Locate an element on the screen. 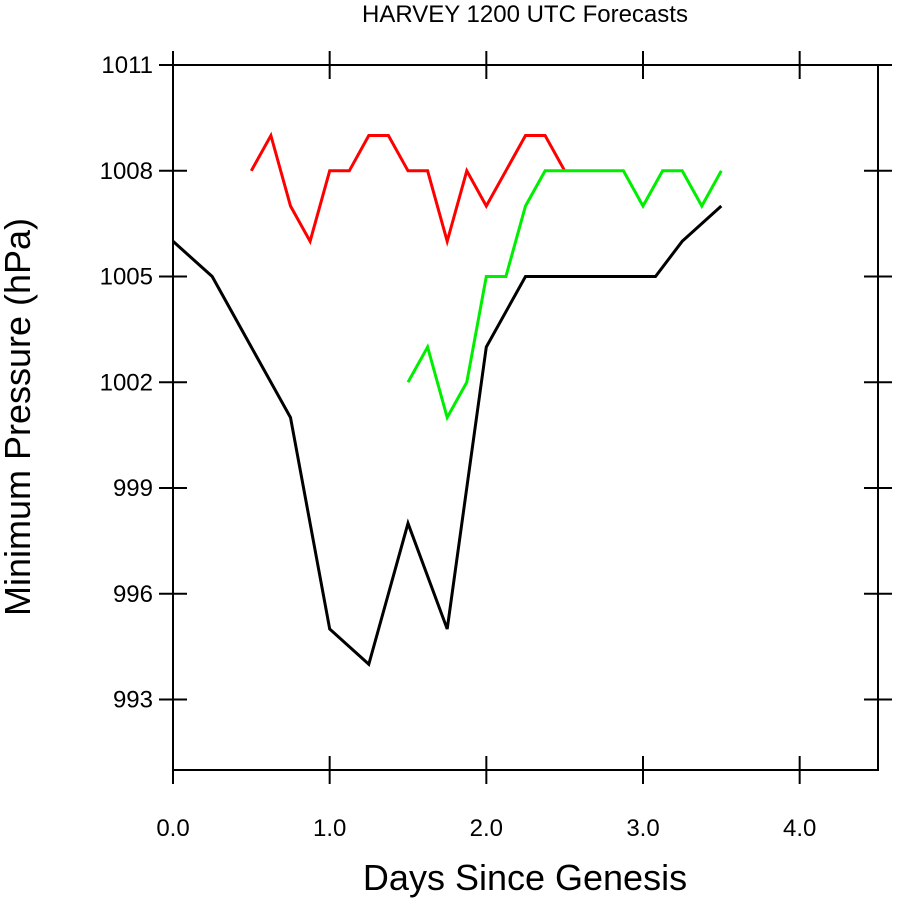  y-tick-label: 993 is located at coordinates (133, 700).